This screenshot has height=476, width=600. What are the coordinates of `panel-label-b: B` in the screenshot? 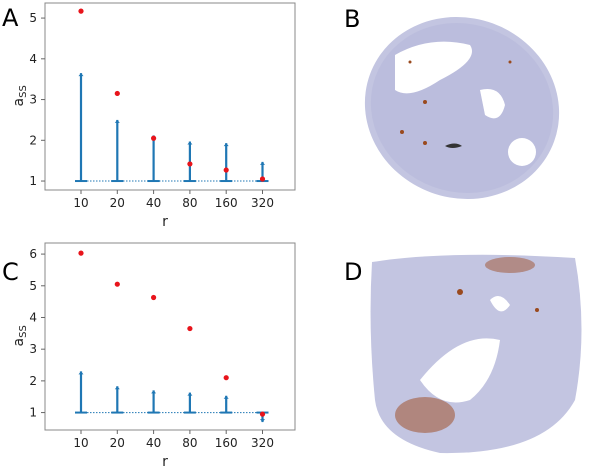 It's located at (352, 19).